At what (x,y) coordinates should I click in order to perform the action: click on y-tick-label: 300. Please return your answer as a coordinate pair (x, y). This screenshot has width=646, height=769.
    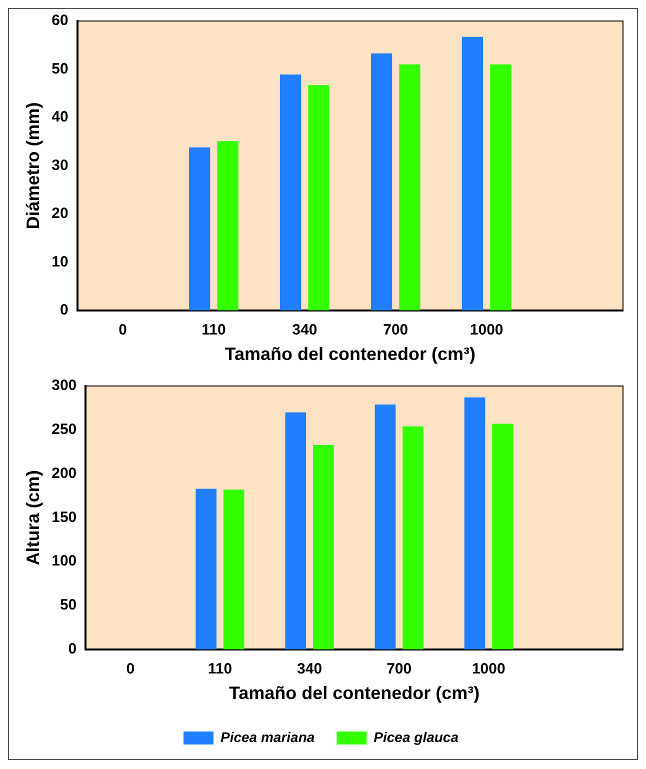
    Looking at the image, I should click on (64, 385).